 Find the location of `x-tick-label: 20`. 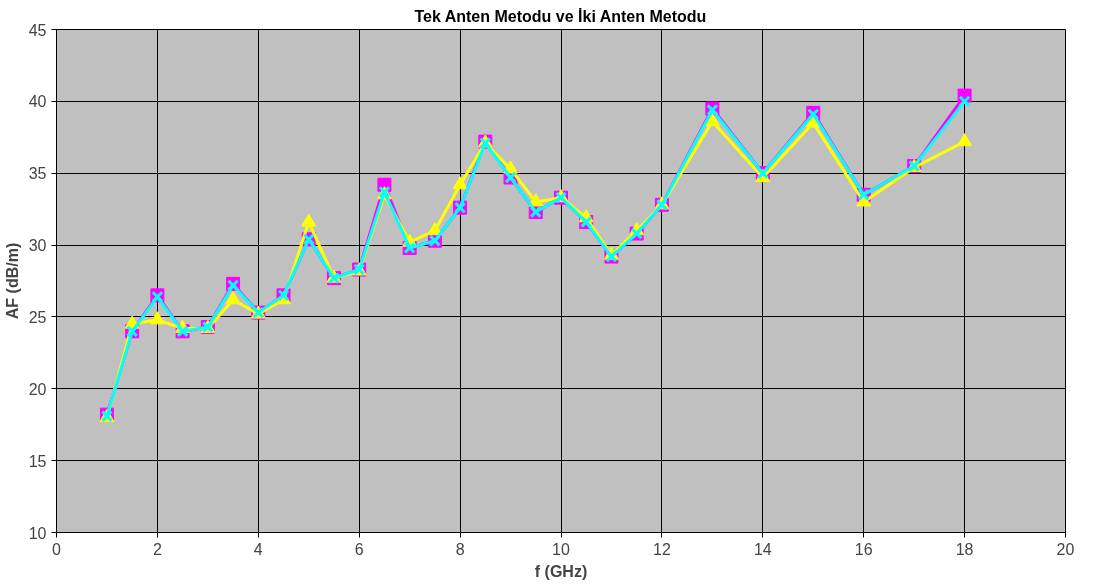

x-tick-label: 20 is located at coordinates (1065, 549).